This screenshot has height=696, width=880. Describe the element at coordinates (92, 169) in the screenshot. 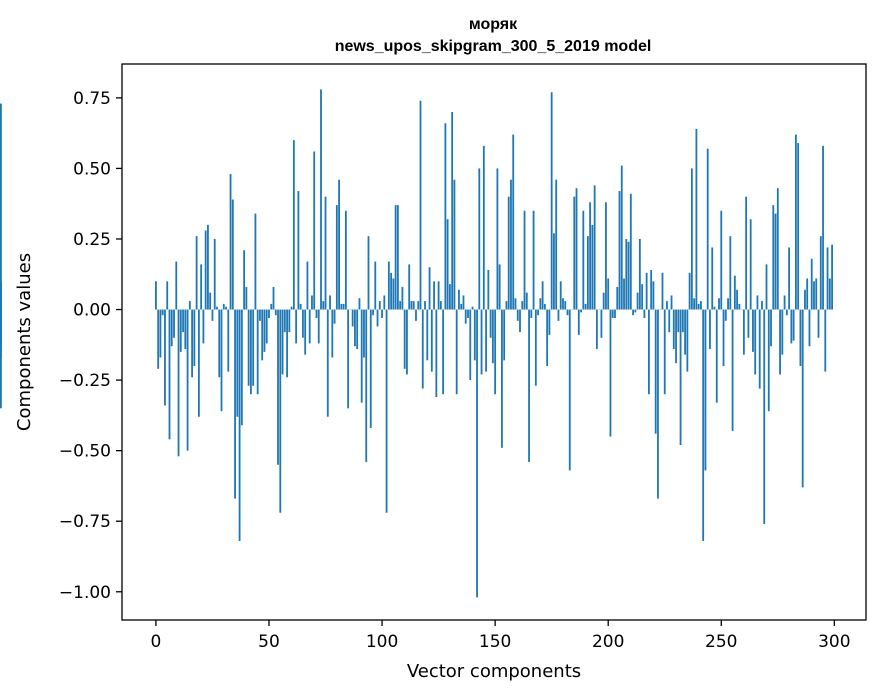

I see `y-tick-label: 0.50` at that location.